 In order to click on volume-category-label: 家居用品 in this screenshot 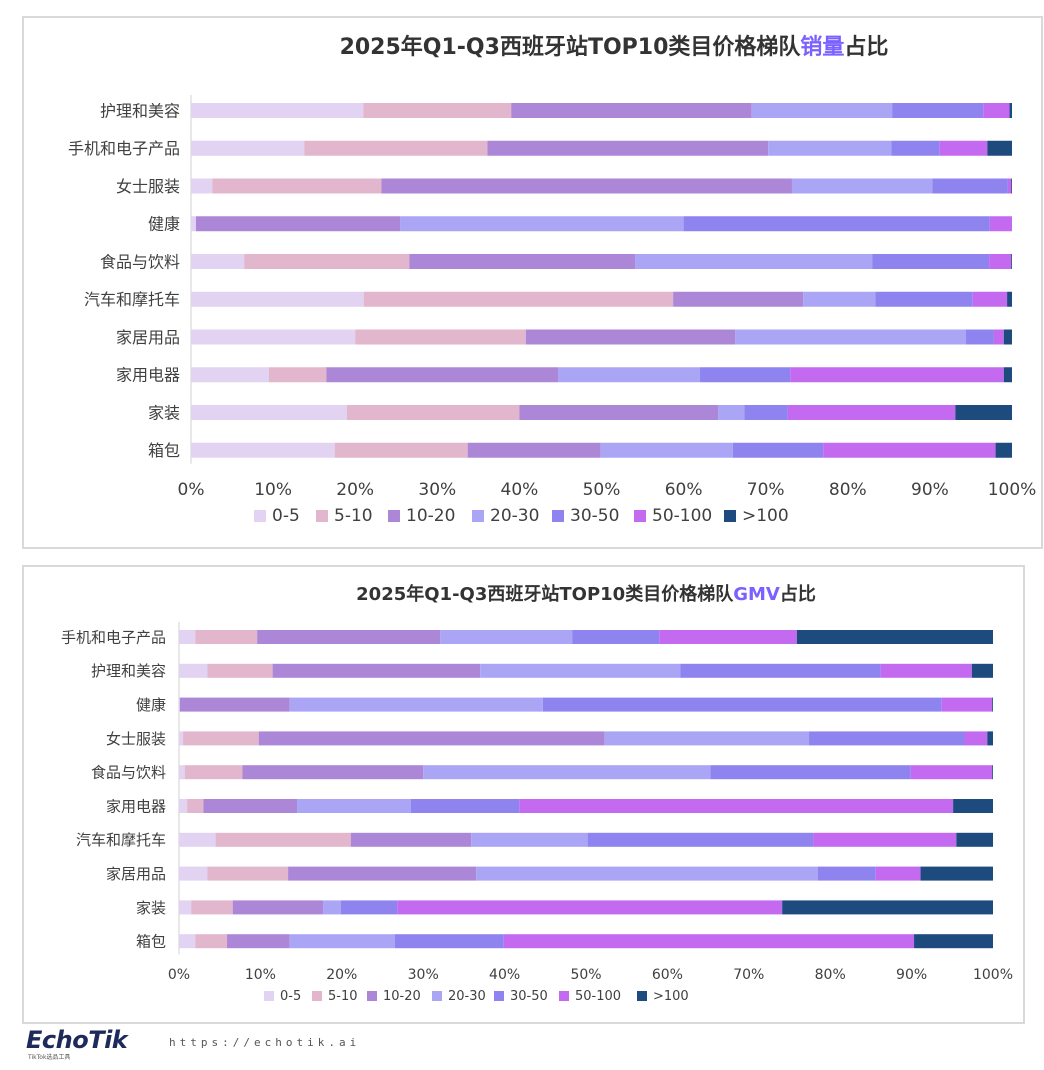, I will do `click(148, 337)`.